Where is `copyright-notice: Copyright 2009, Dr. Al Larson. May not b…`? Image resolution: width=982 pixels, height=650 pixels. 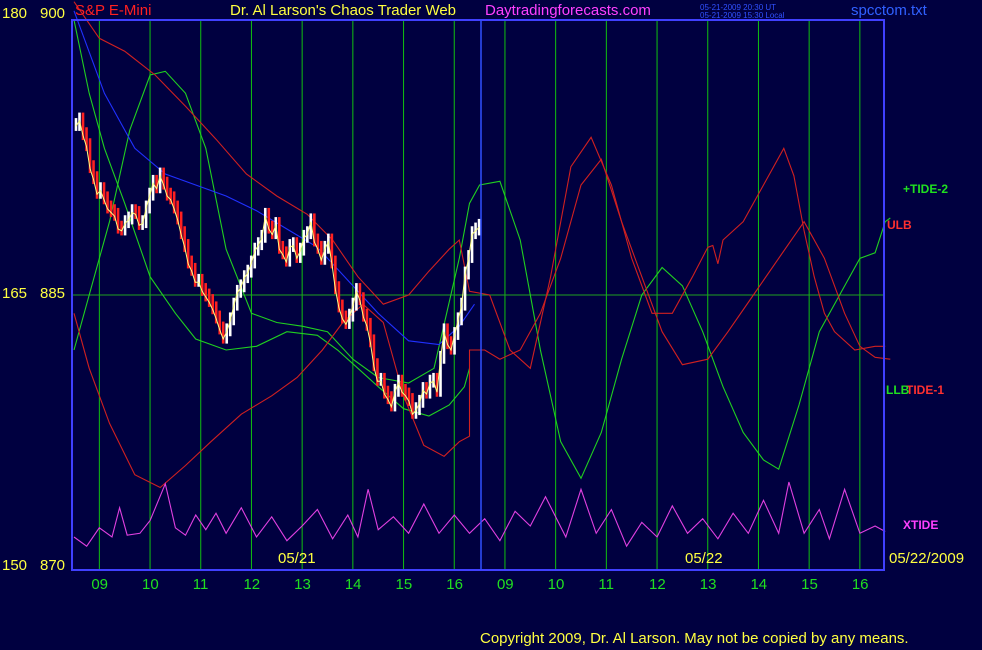 copyright-notice: Copyright 2009, Dr. Al Larson. May not b… is located at coordinates (694, 638).